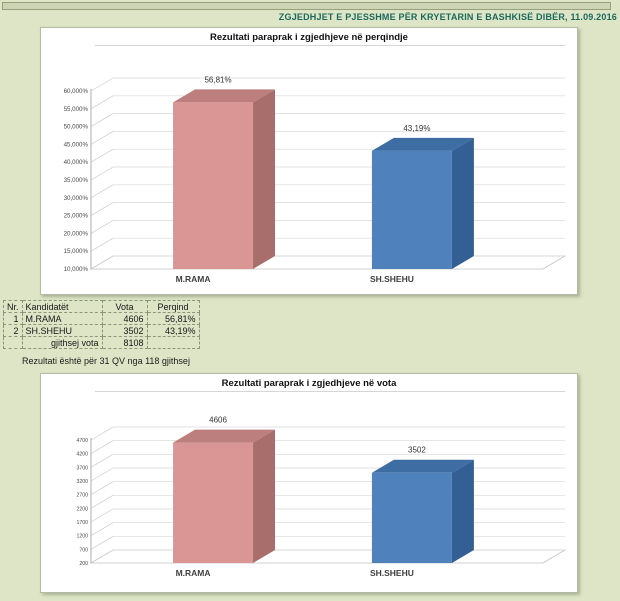  Describe the element at coordinates (76, 180) in the screenshot. I see `svg-text: 35,000%` at that location.